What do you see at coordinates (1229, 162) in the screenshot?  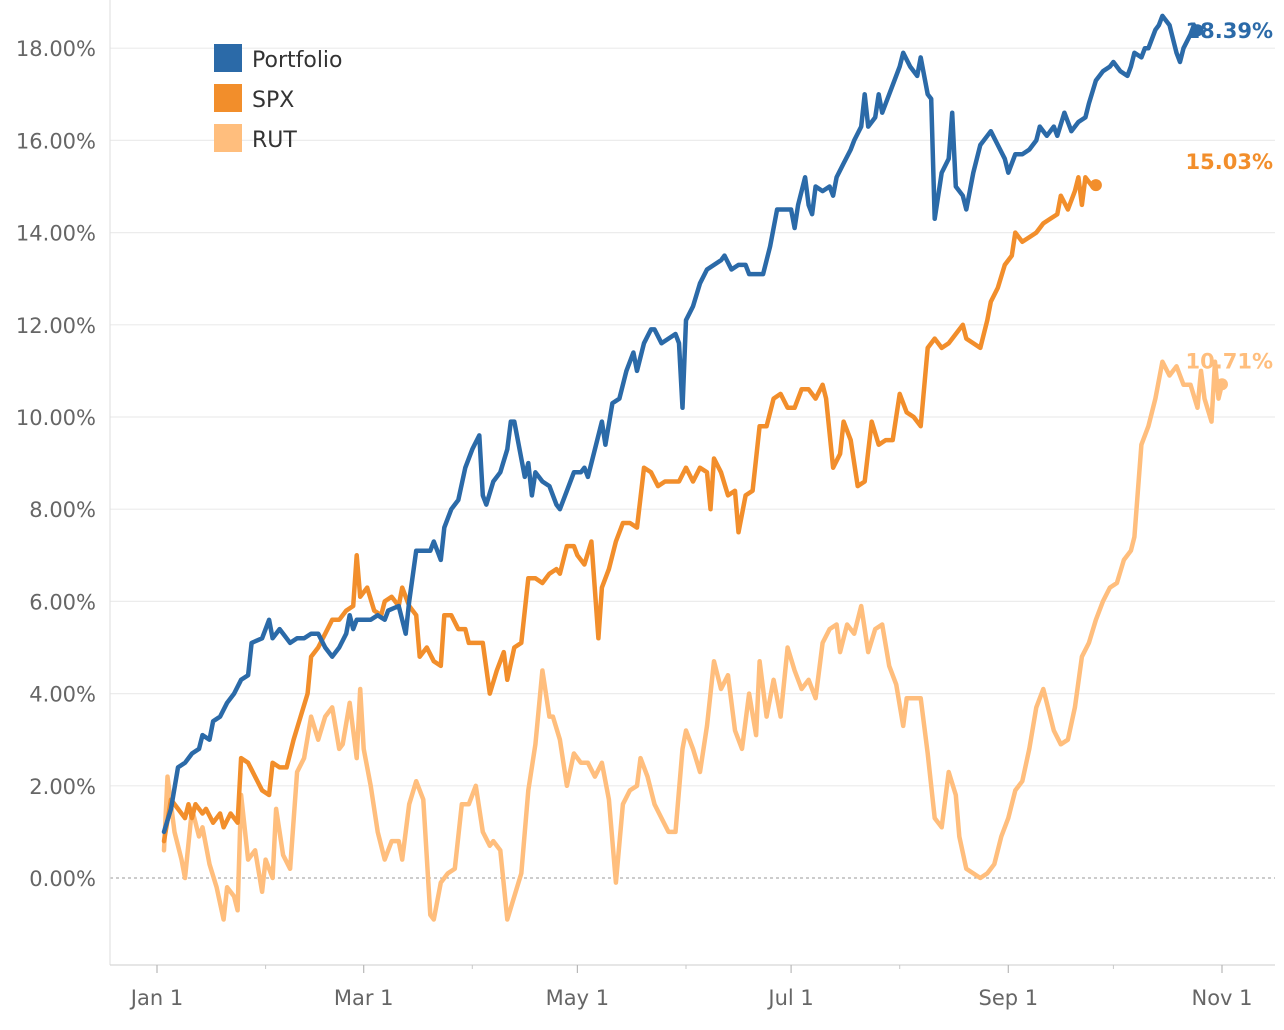 I see `end-value-label-spx: 15.03%` at bounding box center [1229, 162].